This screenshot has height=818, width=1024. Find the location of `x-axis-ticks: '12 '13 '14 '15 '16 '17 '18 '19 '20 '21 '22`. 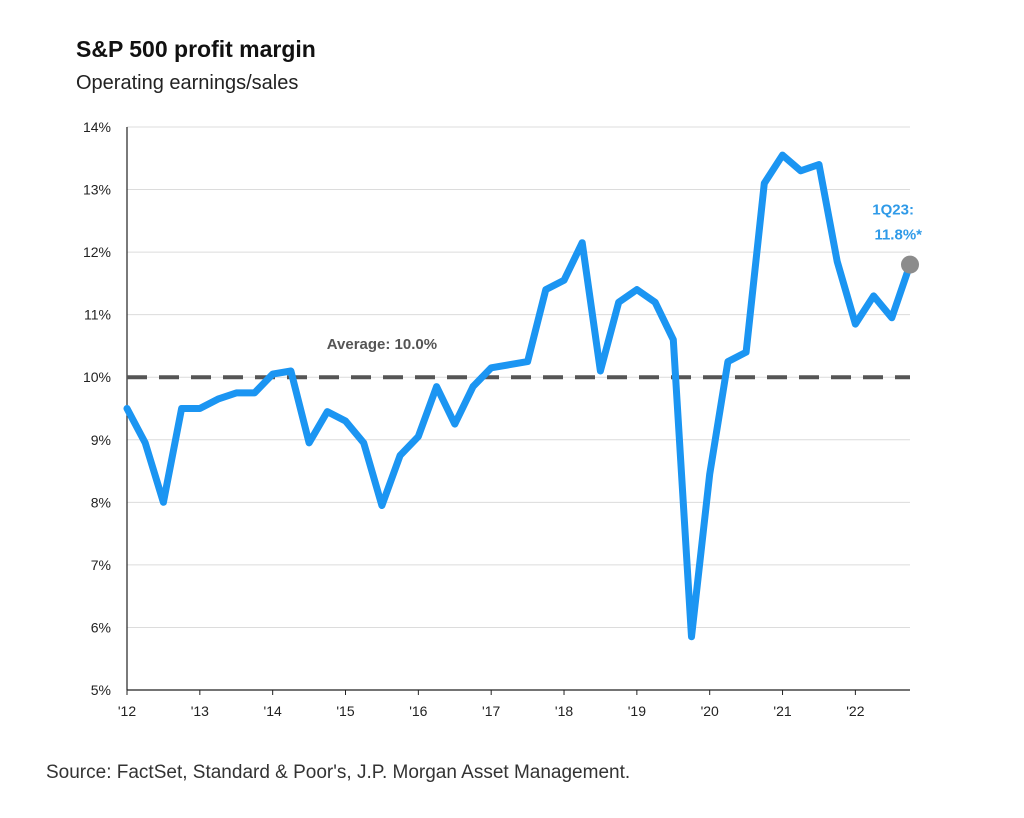

x-axis-ticks: '12 '13 '14 '15 '16 '17 '18 '19 '20 '21 '22 is located at coordinates (491, 704).